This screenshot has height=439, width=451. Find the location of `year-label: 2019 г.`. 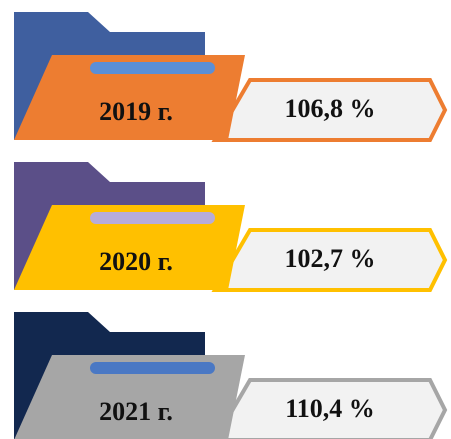

year-label: 2019 г. is located at coordinates (136, 111).